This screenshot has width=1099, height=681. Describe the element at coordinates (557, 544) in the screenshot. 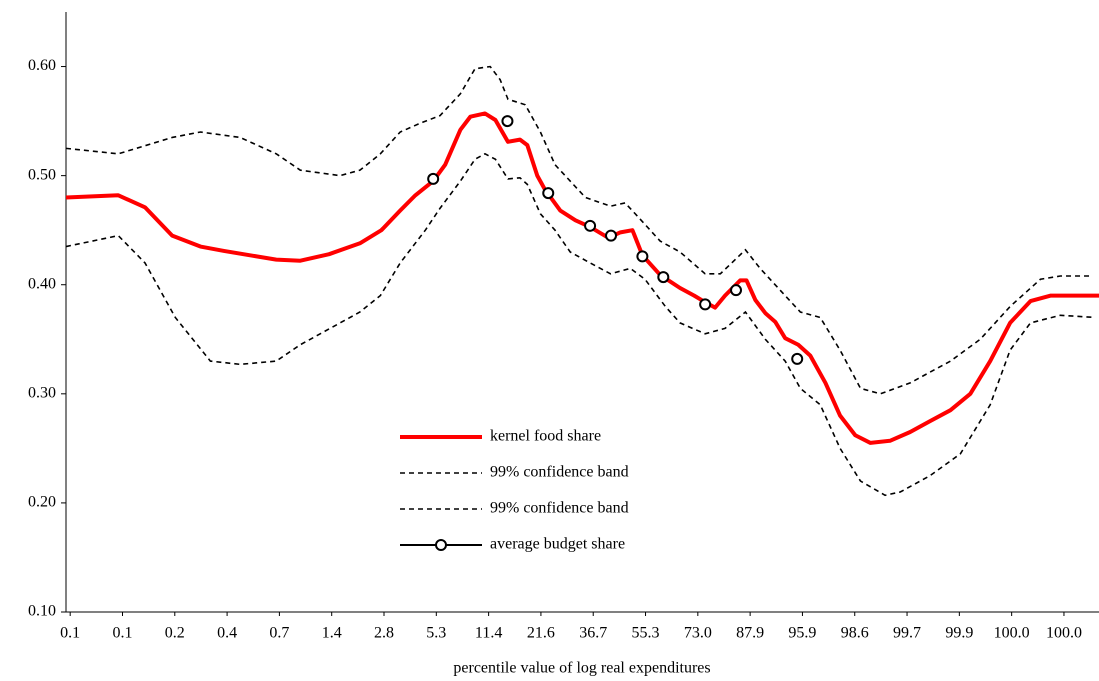

I see `legend-label: average budget share` at that location.